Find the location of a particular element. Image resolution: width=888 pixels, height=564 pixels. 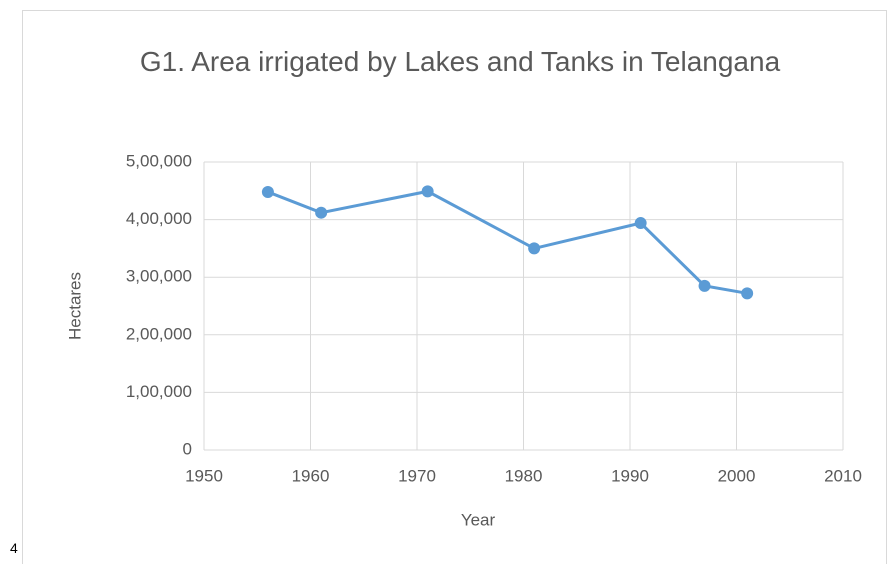

x-tick-label: 1960 is located at coordinates (311, 475).